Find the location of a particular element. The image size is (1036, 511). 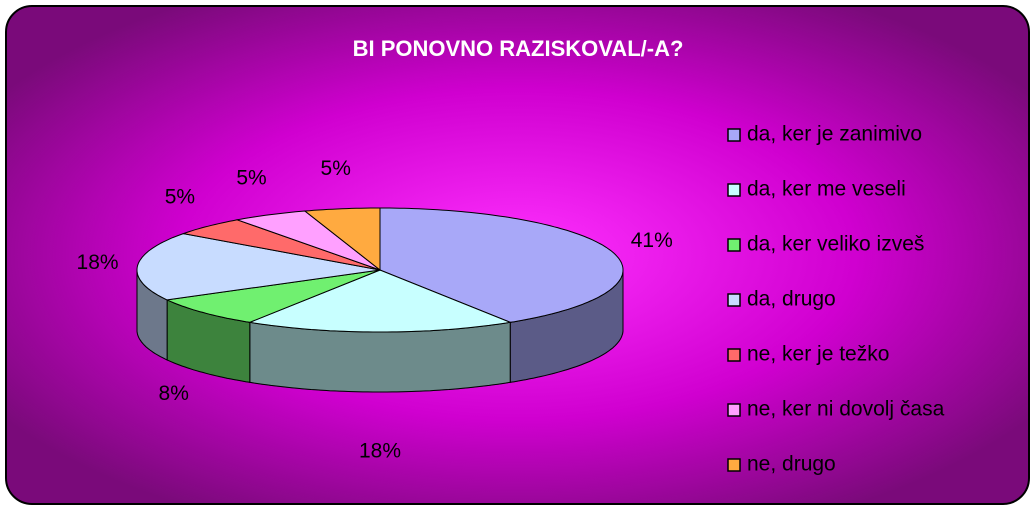

chart-title: BI PONOVNO RAZISKOVAL/-A? is located at coordinates (518, 48).